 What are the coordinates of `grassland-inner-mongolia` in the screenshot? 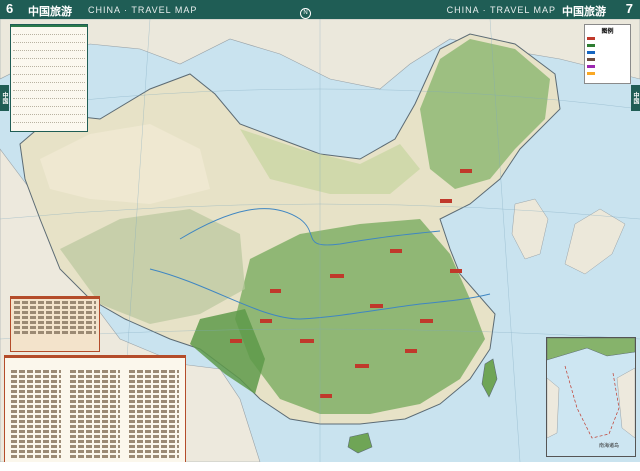 It's located at (330, 161).